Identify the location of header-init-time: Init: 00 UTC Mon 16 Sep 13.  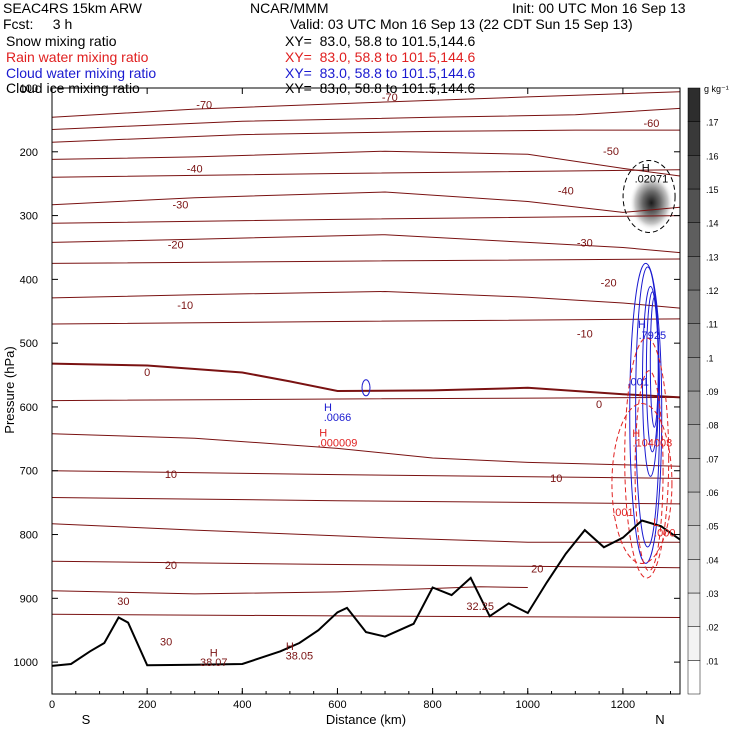
(599, 8).